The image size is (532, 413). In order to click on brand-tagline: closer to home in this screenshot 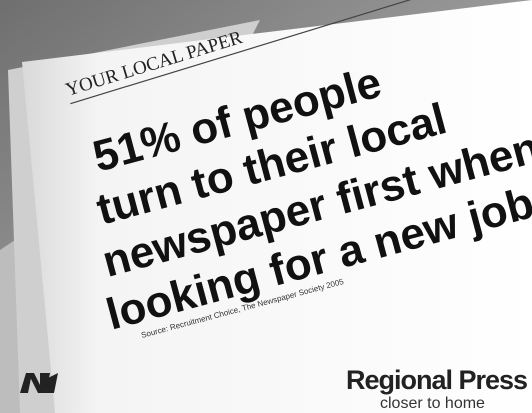, I will do `click(432, 403)`.